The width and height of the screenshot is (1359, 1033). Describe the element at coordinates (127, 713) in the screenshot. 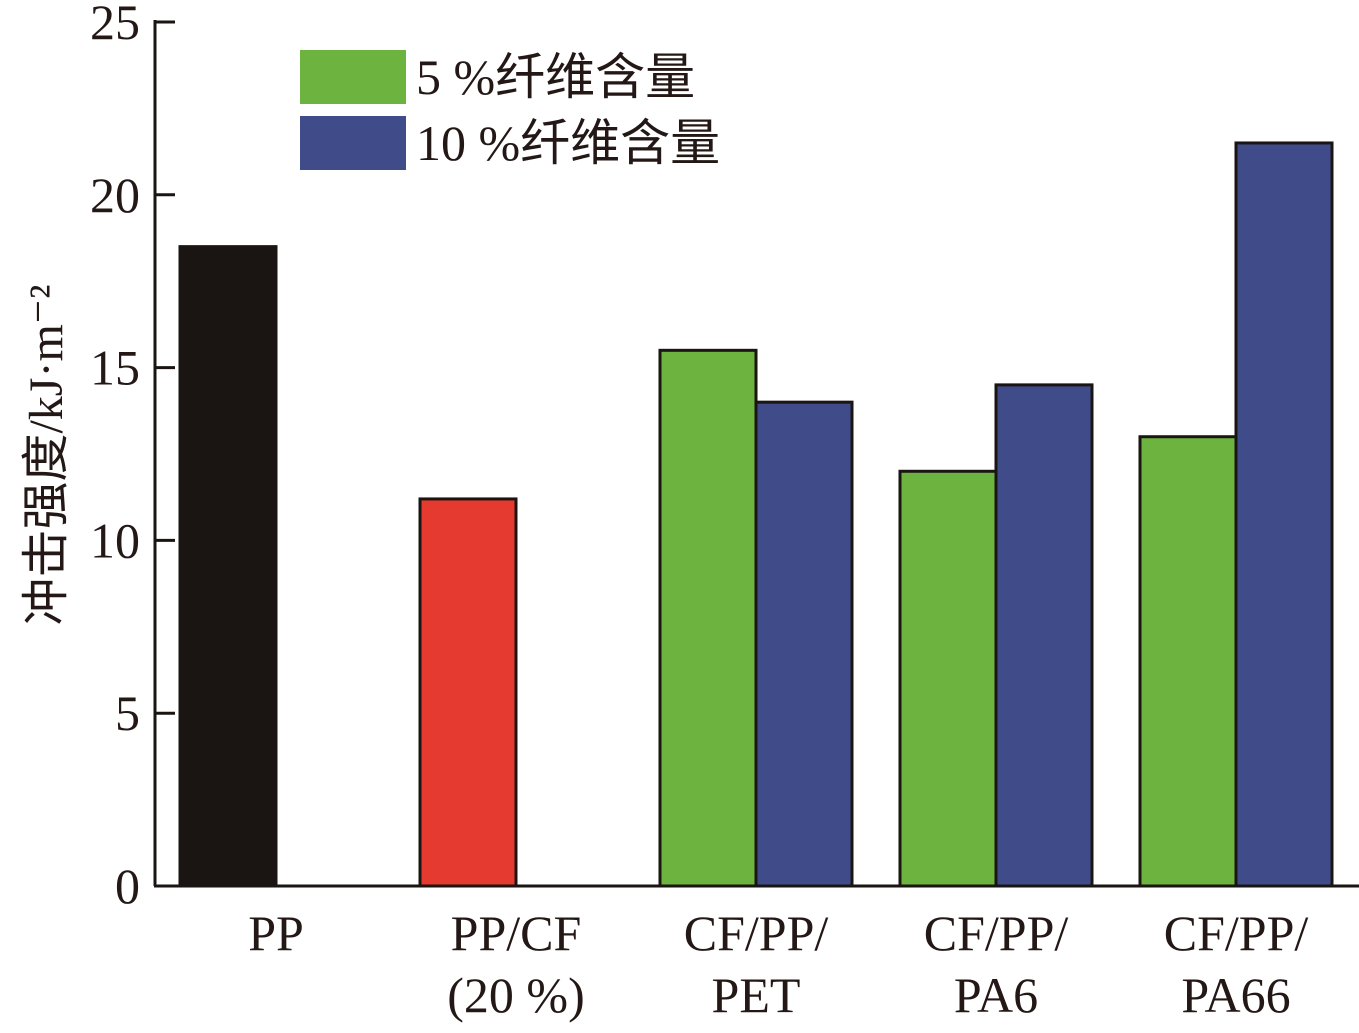

I see `y-tick-label: 5` at that location.